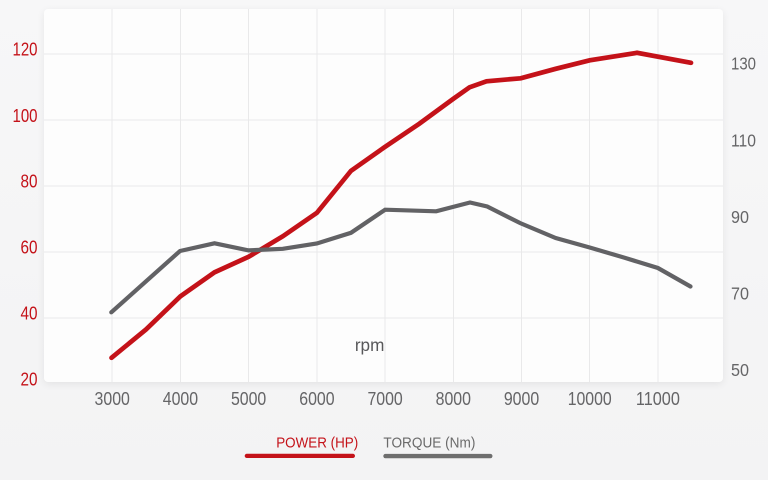  Describe the element at coordinates (112, 398) in the screenshot. I see `svg-text: 3000` at that location.